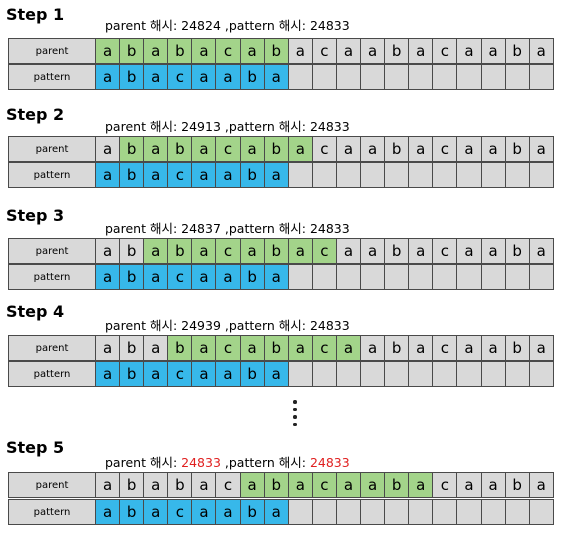 This screenshot has height=555, width=587. What do you see at coordinates (227, 24) in the screenshot?
I see `hash-line: parent 해시: 24824 ,pattern 해시: 24833` at bounding box center [227, 24].